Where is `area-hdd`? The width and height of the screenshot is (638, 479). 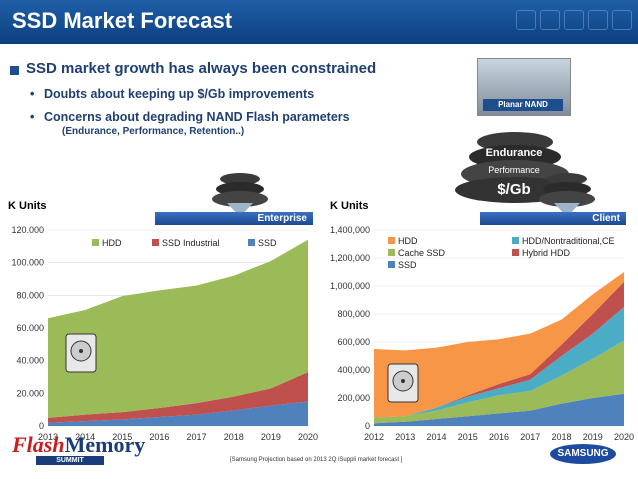 area-hdd is located at coordinates (499, 345).